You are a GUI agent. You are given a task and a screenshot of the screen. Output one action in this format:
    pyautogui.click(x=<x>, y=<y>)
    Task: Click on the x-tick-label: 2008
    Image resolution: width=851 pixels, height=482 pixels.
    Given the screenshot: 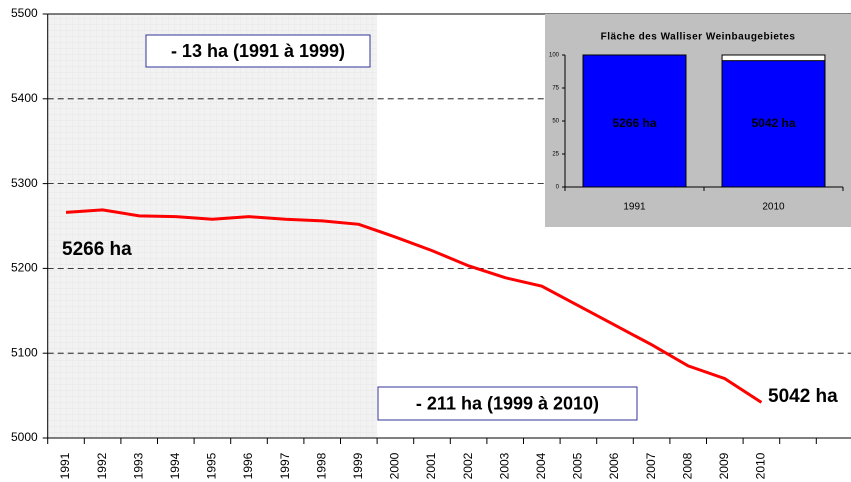 What is the action you would take?
    pyautogui.click(x=687, y=465)
    